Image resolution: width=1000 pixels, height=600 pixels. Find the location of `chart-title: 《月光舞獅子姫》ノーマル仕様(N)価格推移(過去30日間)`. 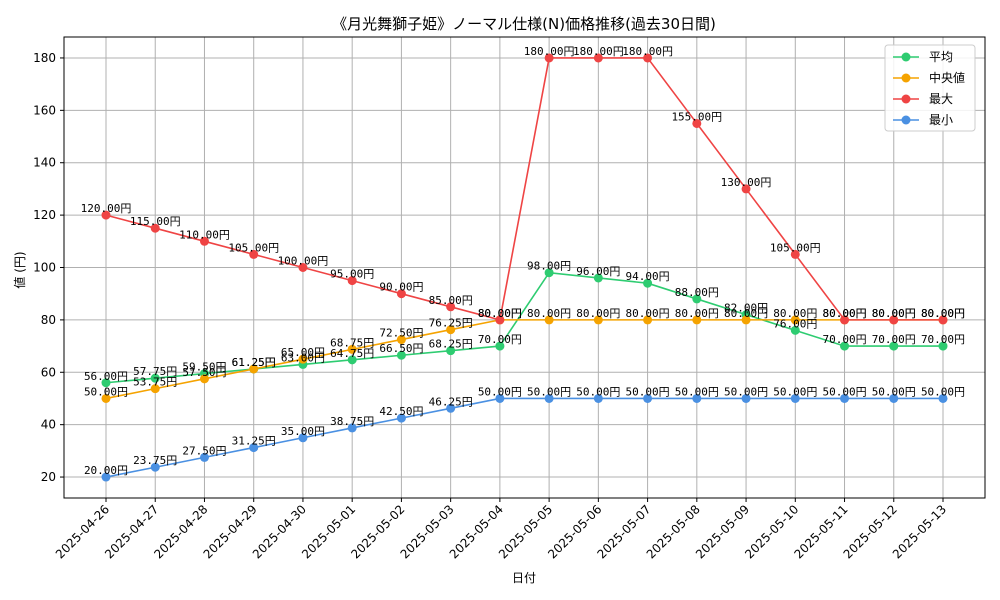

chart-title: 《月光舞獅子姫》ノーマル仕様(N)価格推移(過去30日間) is located at coordinates (524, 24).